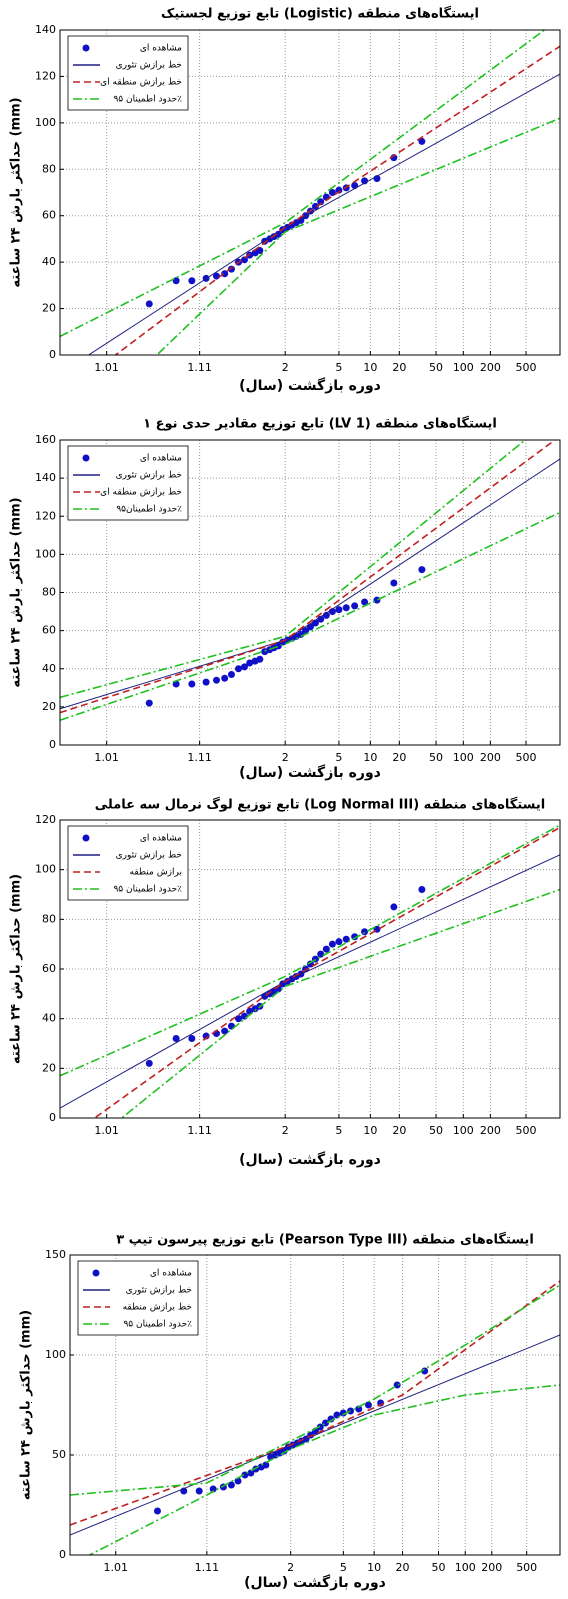 The width and height of the screenshot is (568, 1599). I want to click on legend-label: خط برازش منطقه ای, so click(141, 493).